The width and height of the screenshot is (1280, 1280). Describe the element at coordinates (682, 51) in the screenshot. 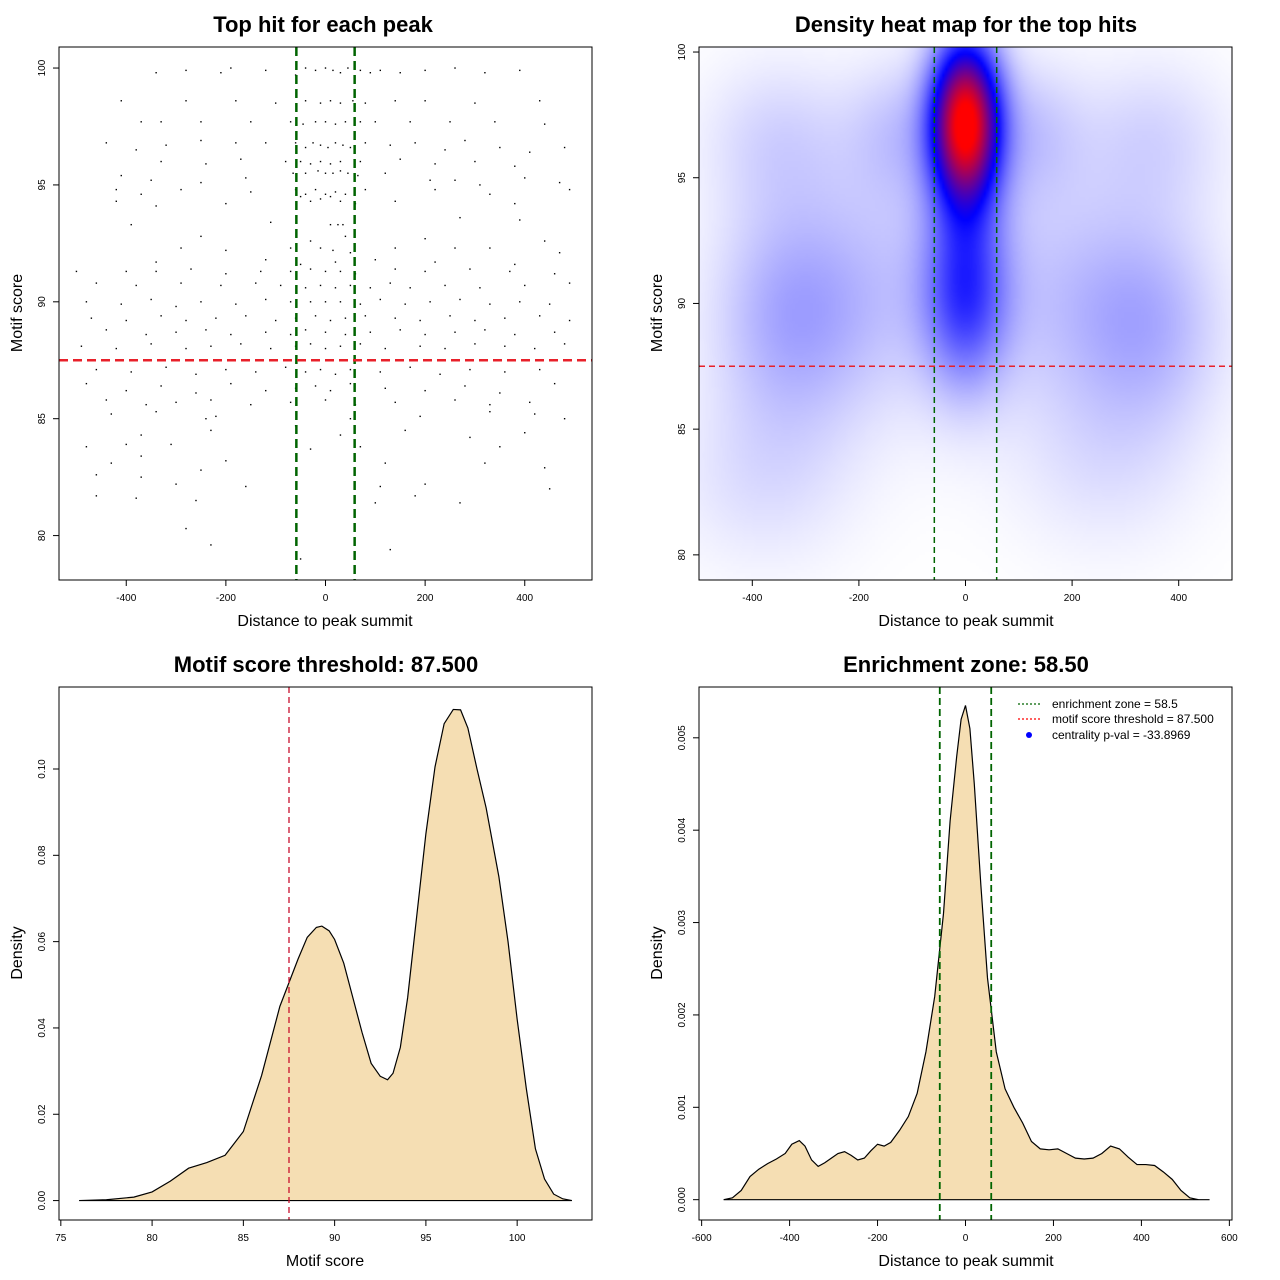

I see `y-tick-label: 100` at that location.